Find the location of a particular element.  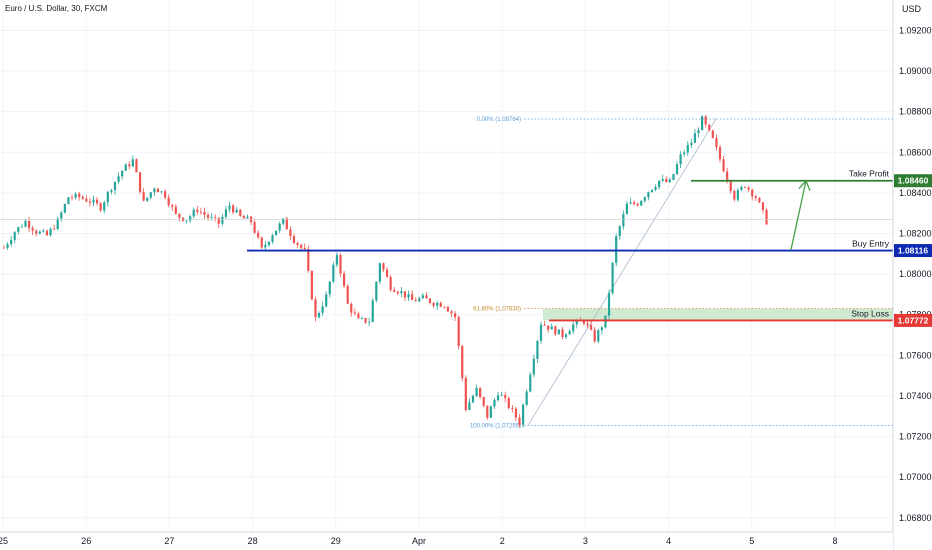

price-tick-label: 1.08400 is located at coordinates (915, 193).